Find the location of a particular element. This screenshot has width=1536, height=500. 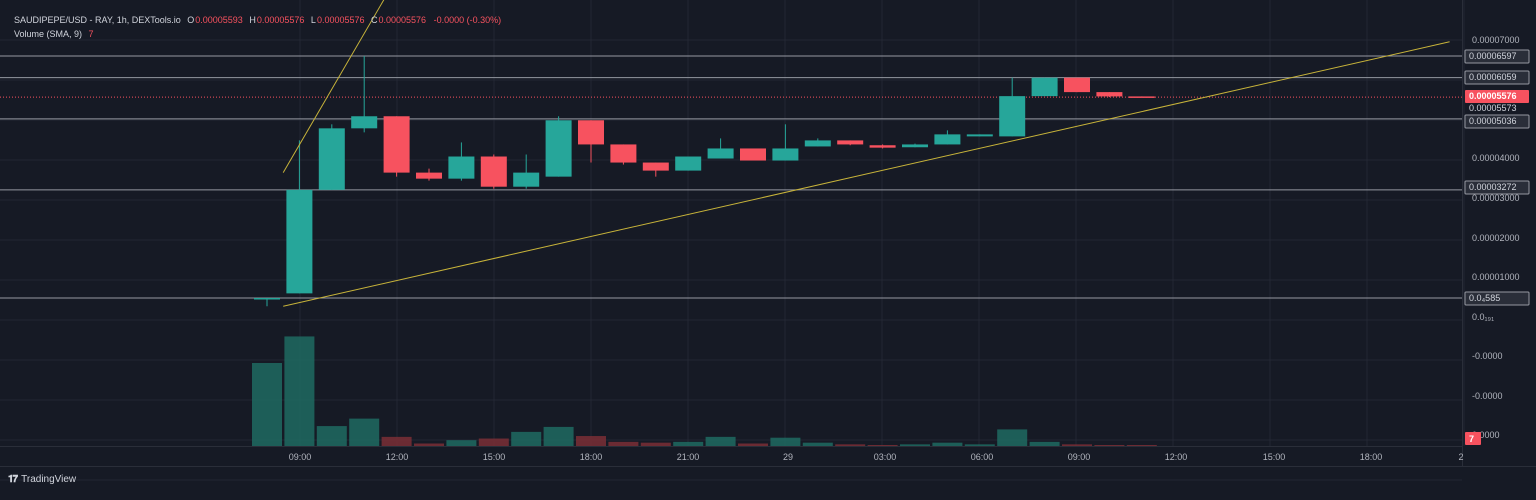

trendline is located at coordinates (333, 86).